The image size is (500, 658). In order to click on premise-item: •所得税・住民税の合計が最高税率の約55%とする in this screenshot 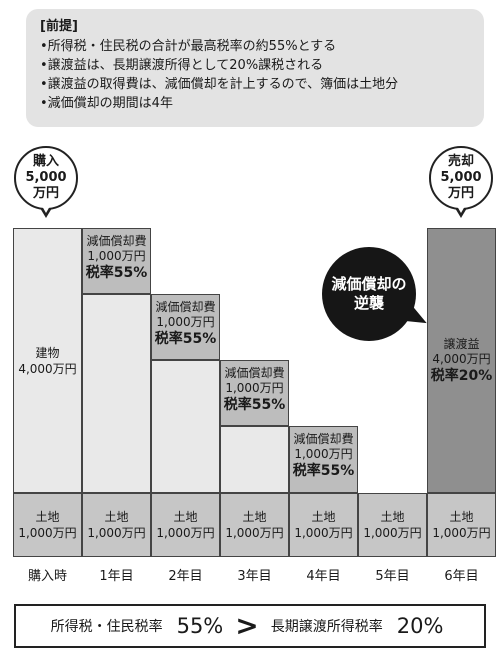, I will do `click(188, 46)`.